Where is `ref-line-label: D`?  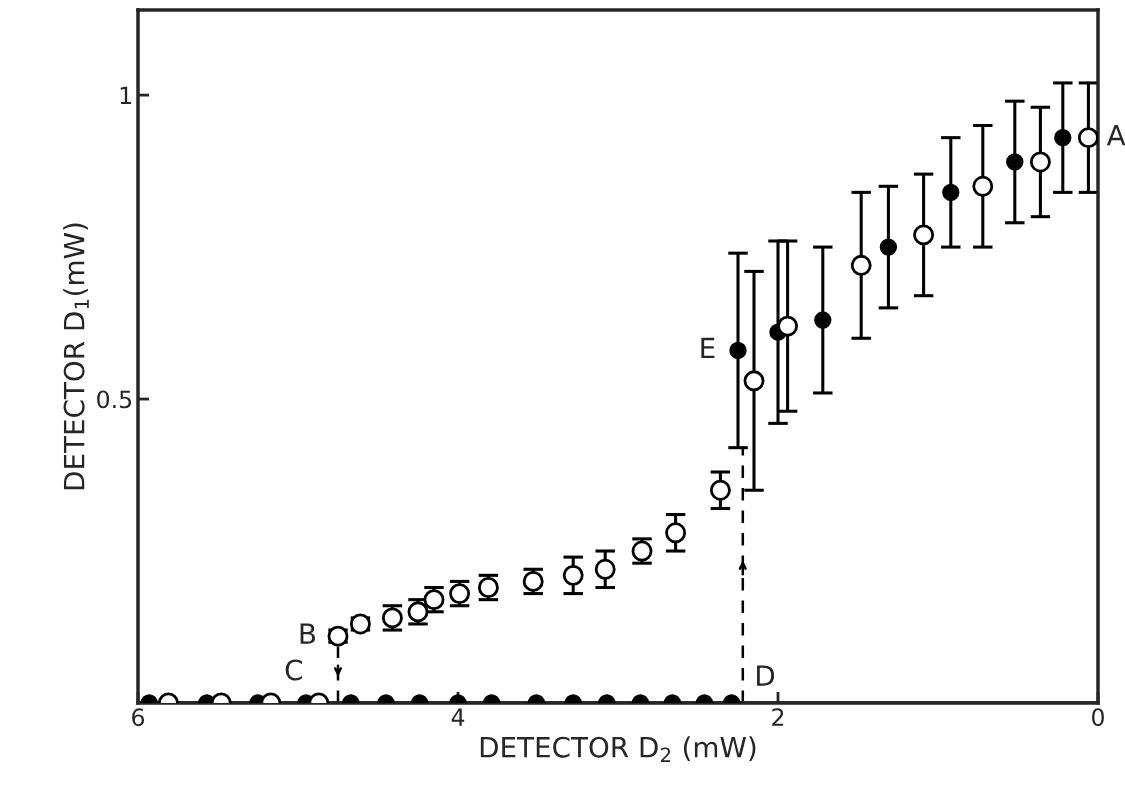 ref-line-label: D is located at coordinates (766, 675).